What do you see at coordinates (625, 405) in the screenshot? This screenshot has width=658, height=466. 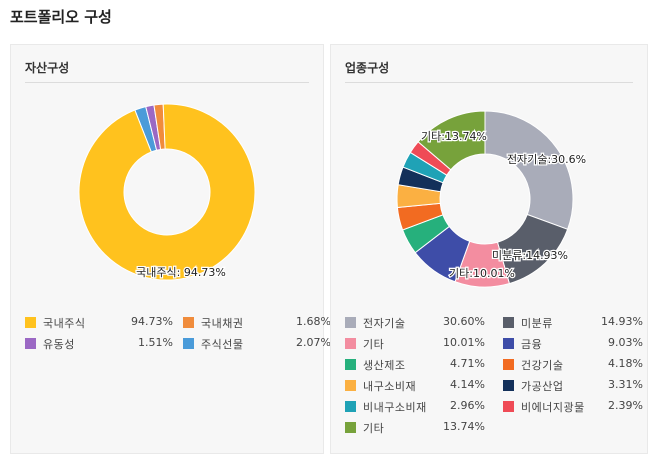 I see `legend-value: 2.39%` at bounding box center [625, 405].